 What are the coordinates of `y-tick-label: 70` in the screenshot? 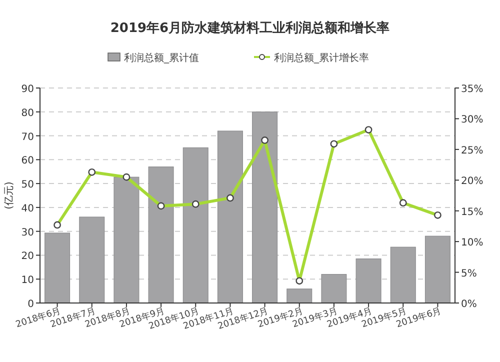 It's located at (27, 137).